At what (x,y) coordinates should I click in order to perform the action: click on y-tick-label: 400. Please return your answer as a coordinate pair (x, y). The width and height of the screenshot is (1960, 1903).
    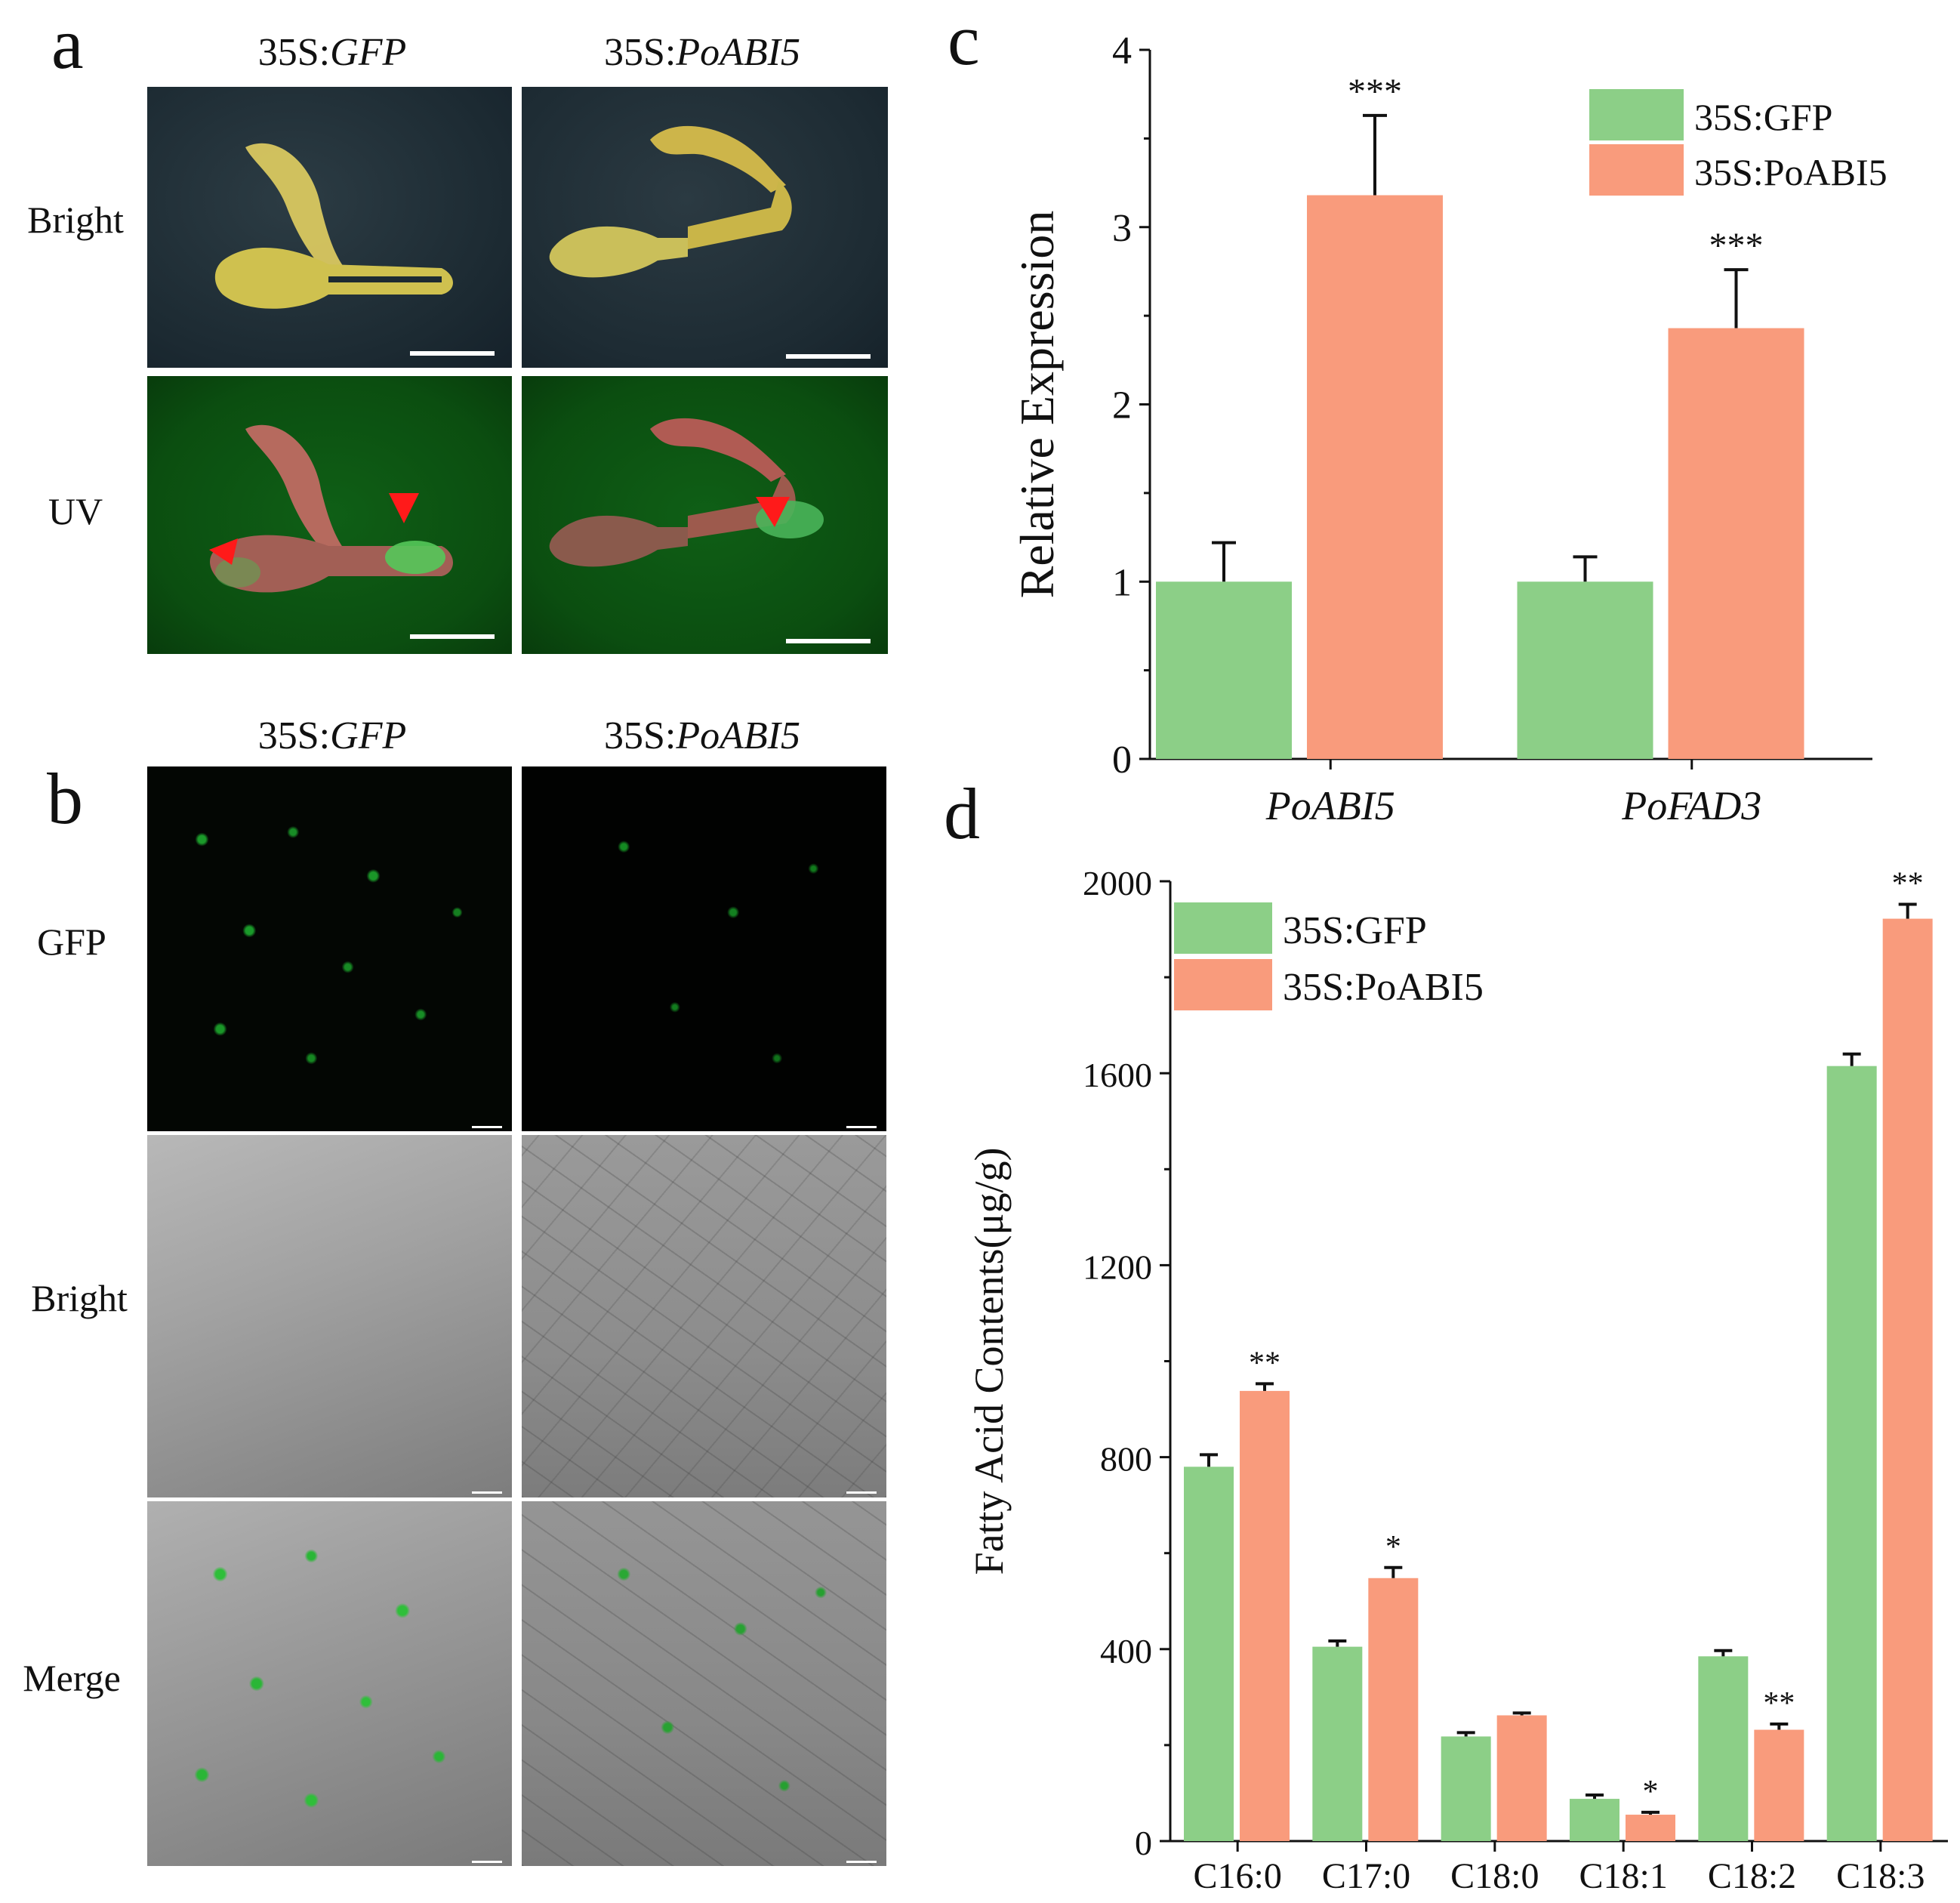
    Looking at the image, I should click on (1126, 1651).